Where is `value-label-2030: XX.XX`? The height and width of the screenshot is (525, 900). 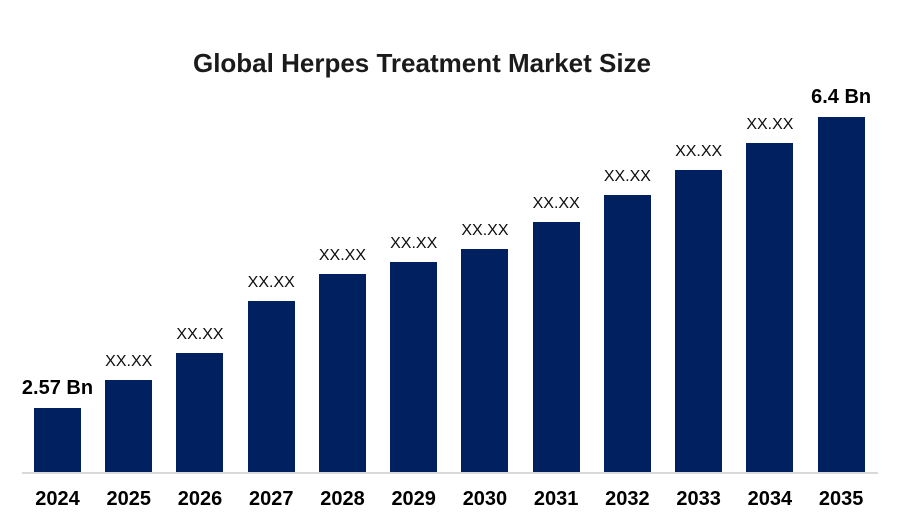
value-label-2030: XX.XX is located at coordinates (485, 230).